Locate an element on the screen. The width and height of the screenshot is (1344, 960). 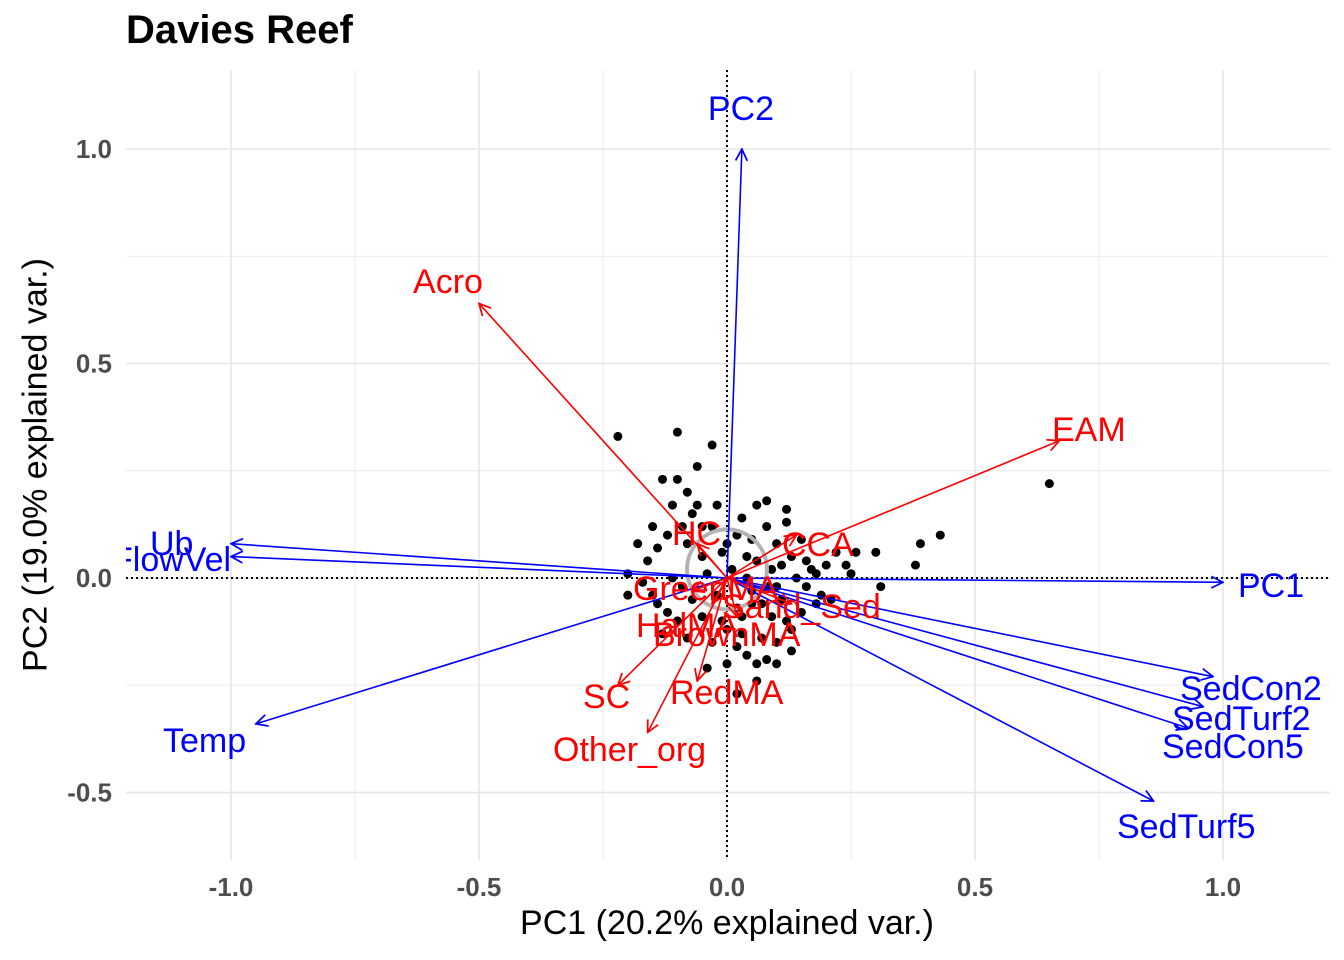
loading-arrow-sand_sed is located at coordinates (758, 590).